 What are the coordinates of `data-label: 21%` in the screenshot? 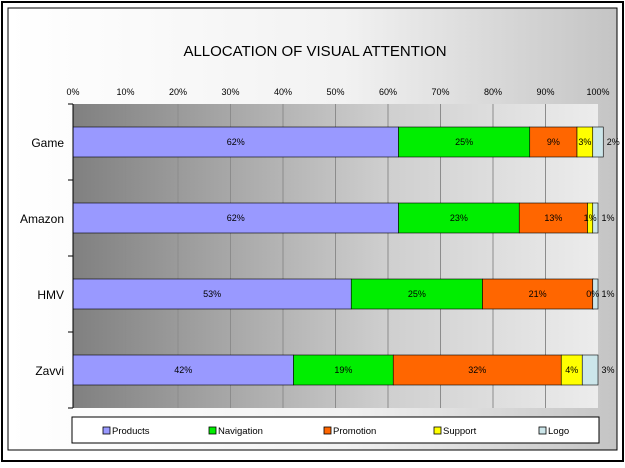 It's located at (538, 294).